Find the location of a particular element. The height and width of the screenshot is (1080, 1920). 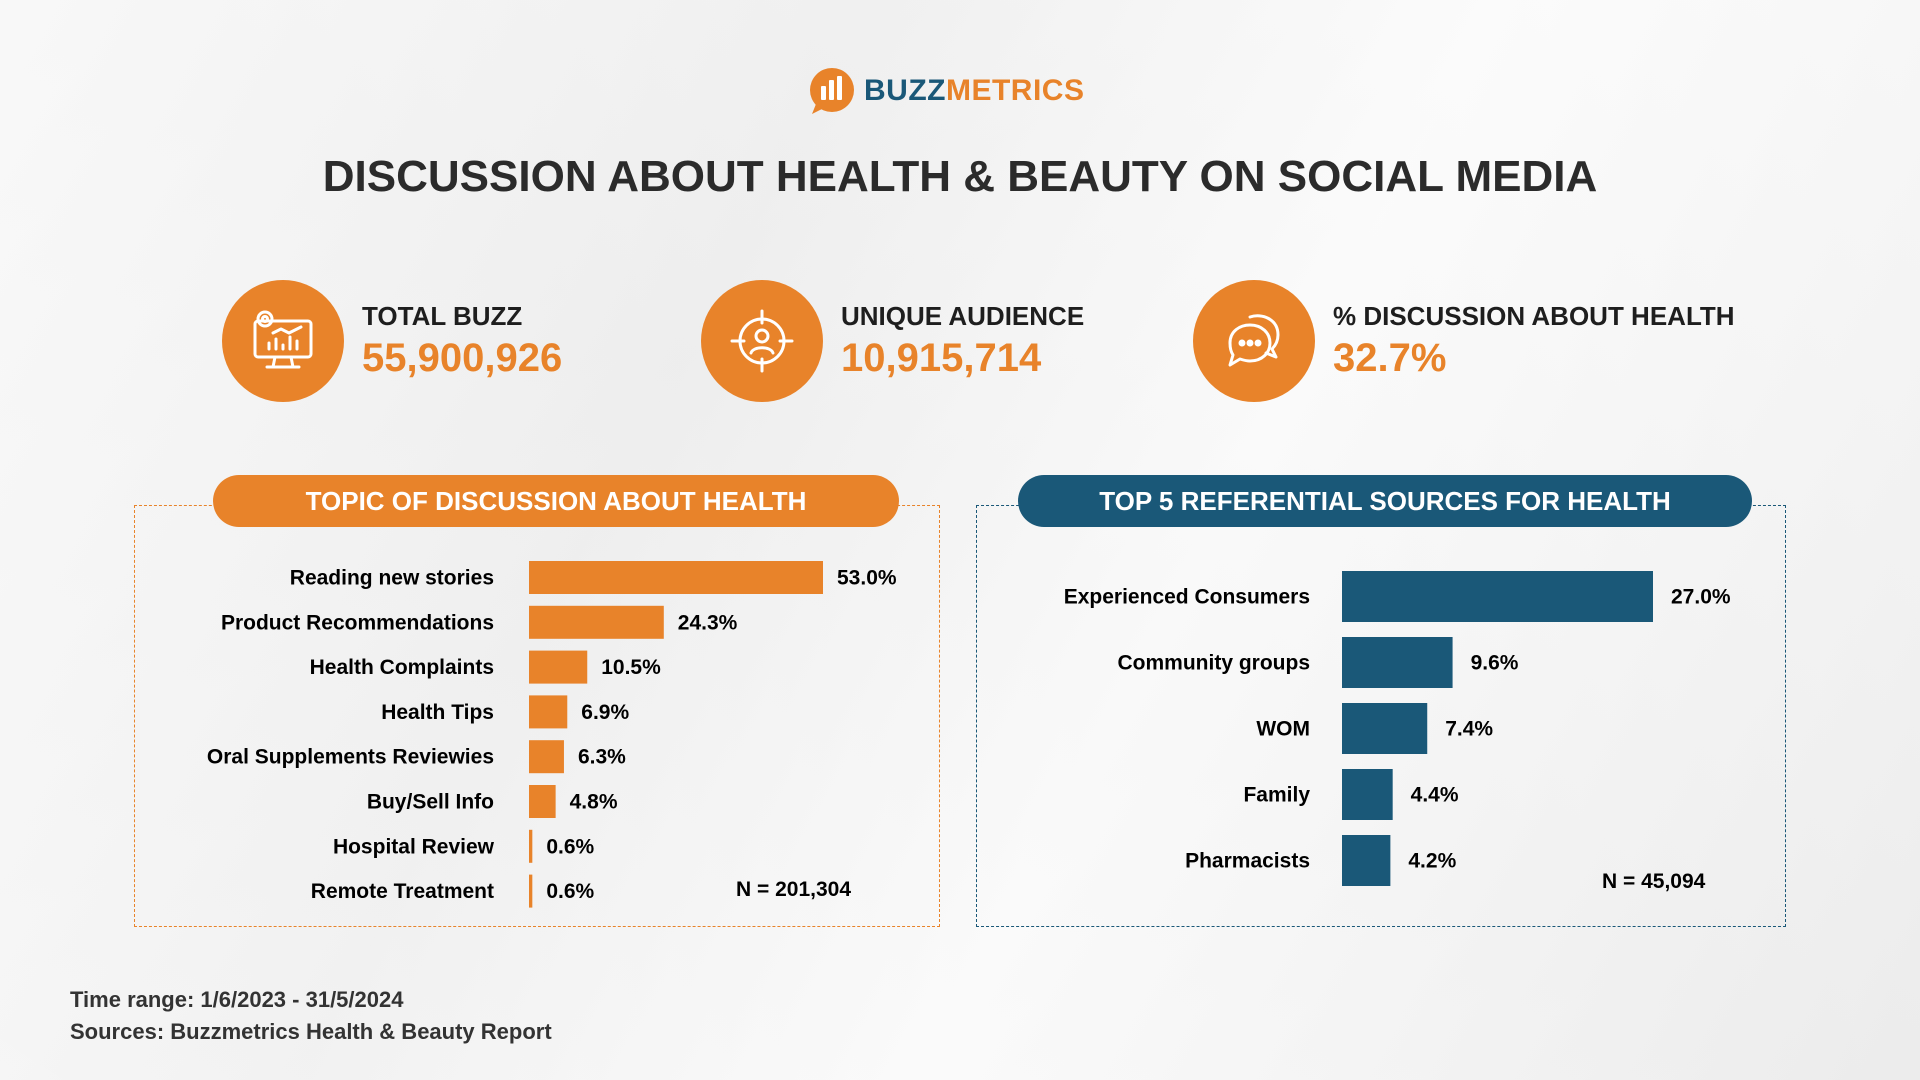

kpi-value: 55,900,926 is located at coordinates (462, 358).